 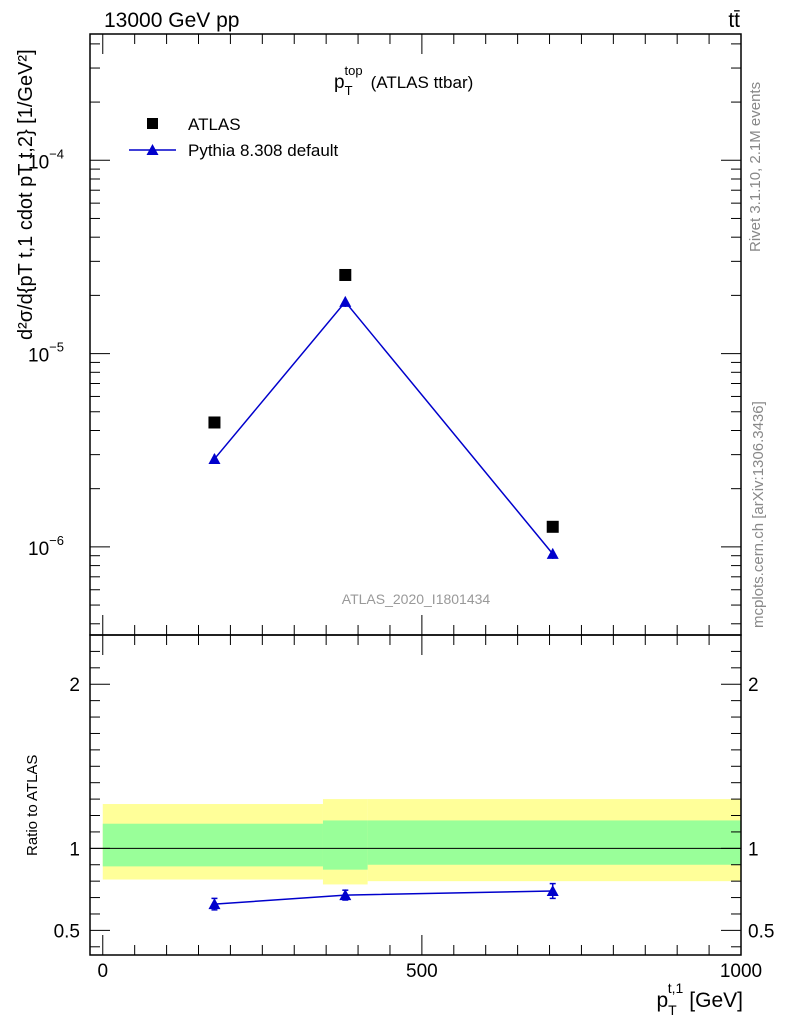 I want to click on main-y-tick-label-exponent: −4, so click(x=56, y=153).